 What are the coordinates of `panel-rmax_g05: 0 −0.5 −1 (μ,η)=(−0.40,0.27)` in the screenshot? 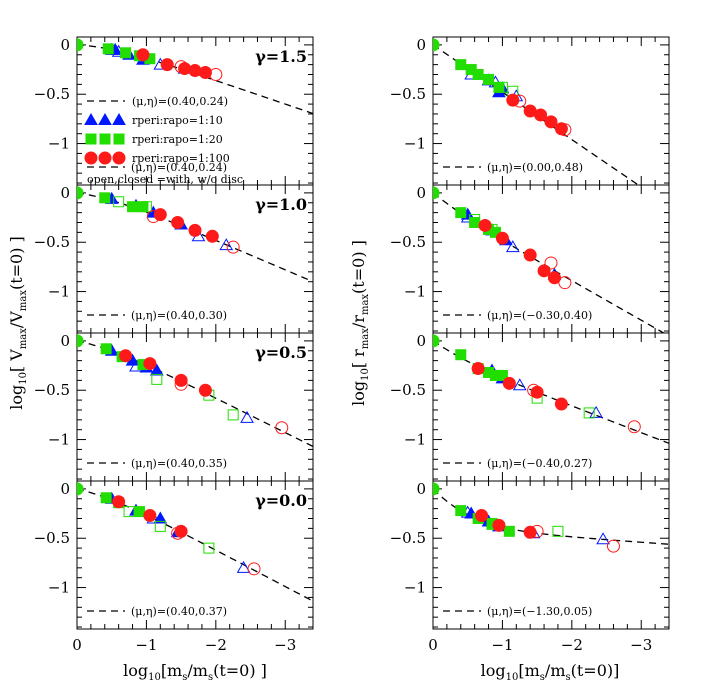 It's located at (530, 407).